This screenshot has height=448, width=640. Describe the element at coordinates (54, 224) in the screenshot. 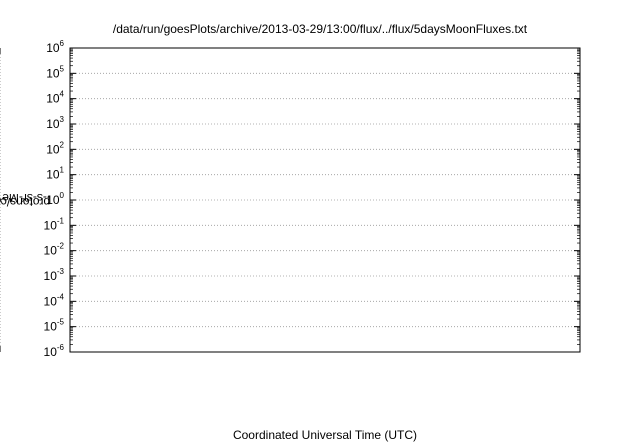

I see `y-tick-label: 10⁻¹` at that location.